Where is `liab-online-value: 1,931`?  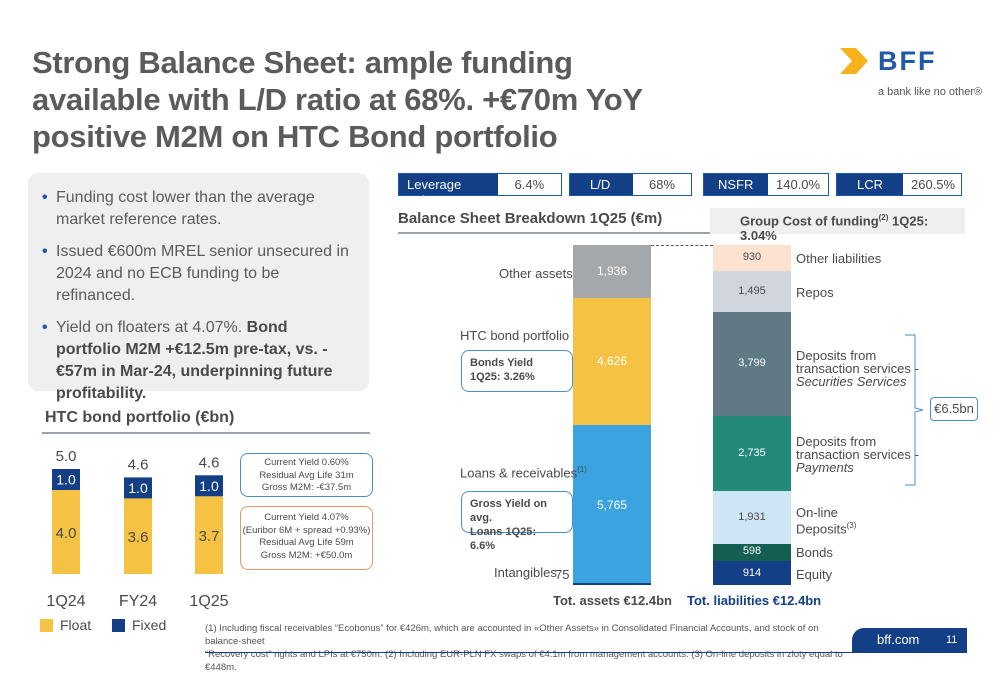
liab-online-value: 1,931 is located at coordinates (752, 517).